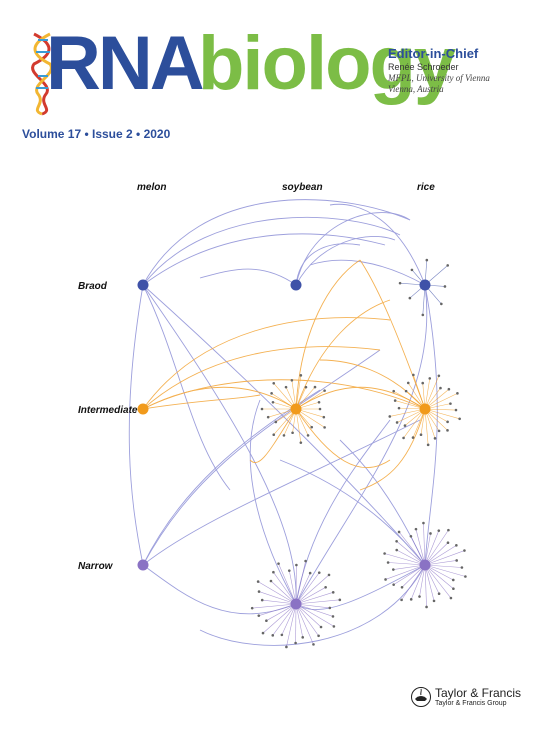 Image resolution: width=555 pixels, height=739 pixels. I want to click on journal-title-biology: biology, so click(327, 63).